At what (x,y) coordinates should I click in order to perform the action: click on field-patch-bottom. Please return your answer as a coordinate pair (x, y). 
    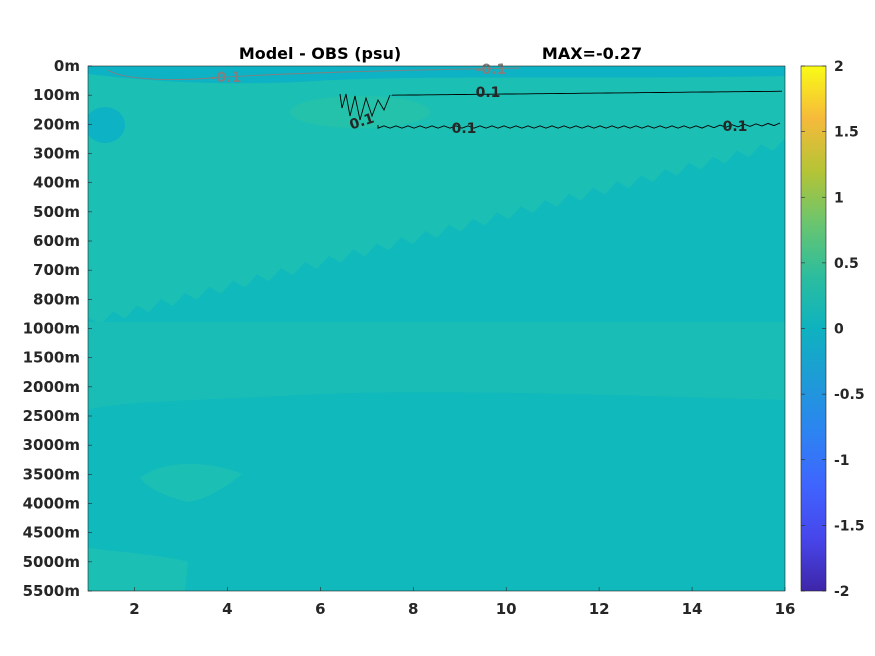
    Looking at the image, I should click on (138, 569).